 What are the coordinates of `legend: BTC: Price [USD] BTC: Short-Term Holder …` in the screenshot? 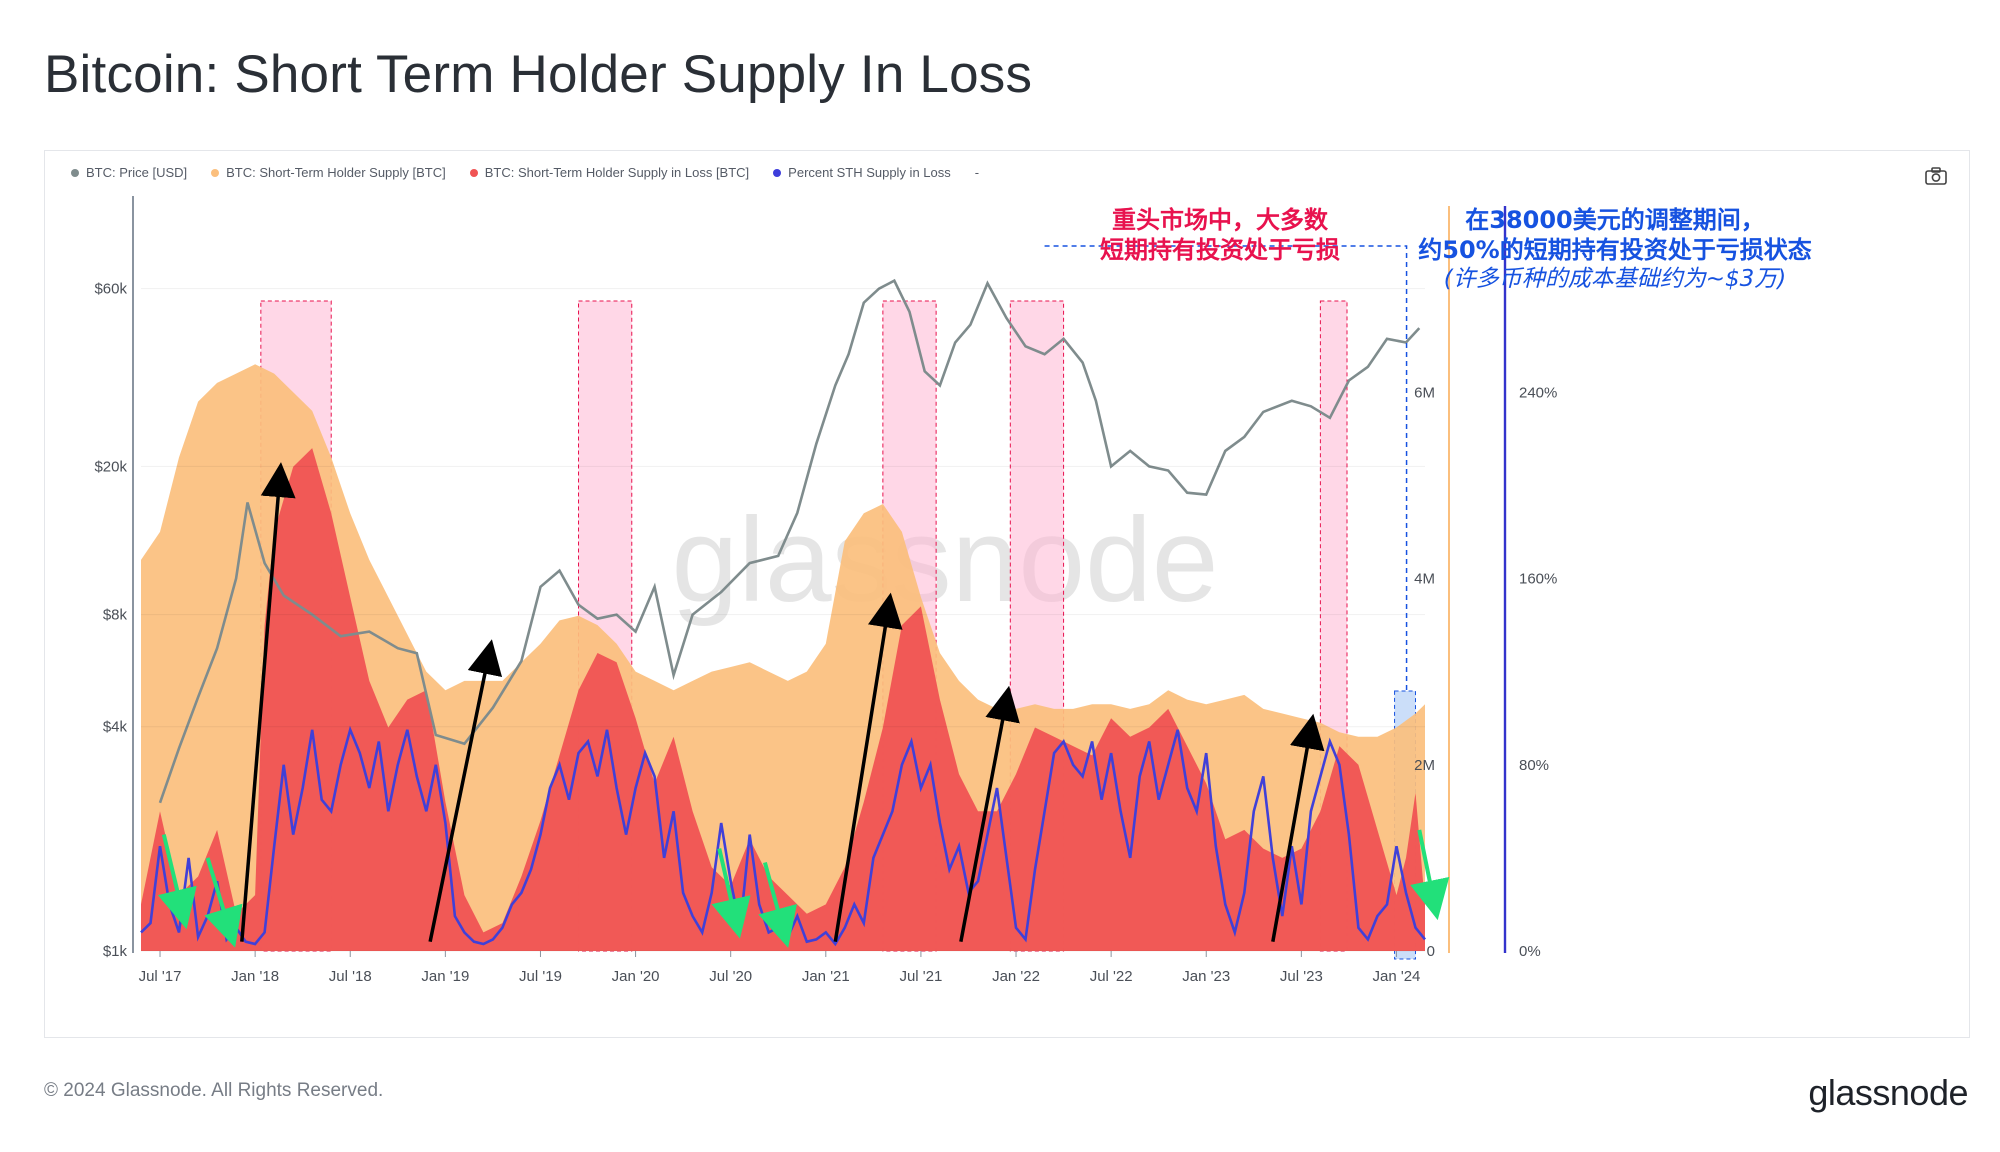 It's located at (525, 172).